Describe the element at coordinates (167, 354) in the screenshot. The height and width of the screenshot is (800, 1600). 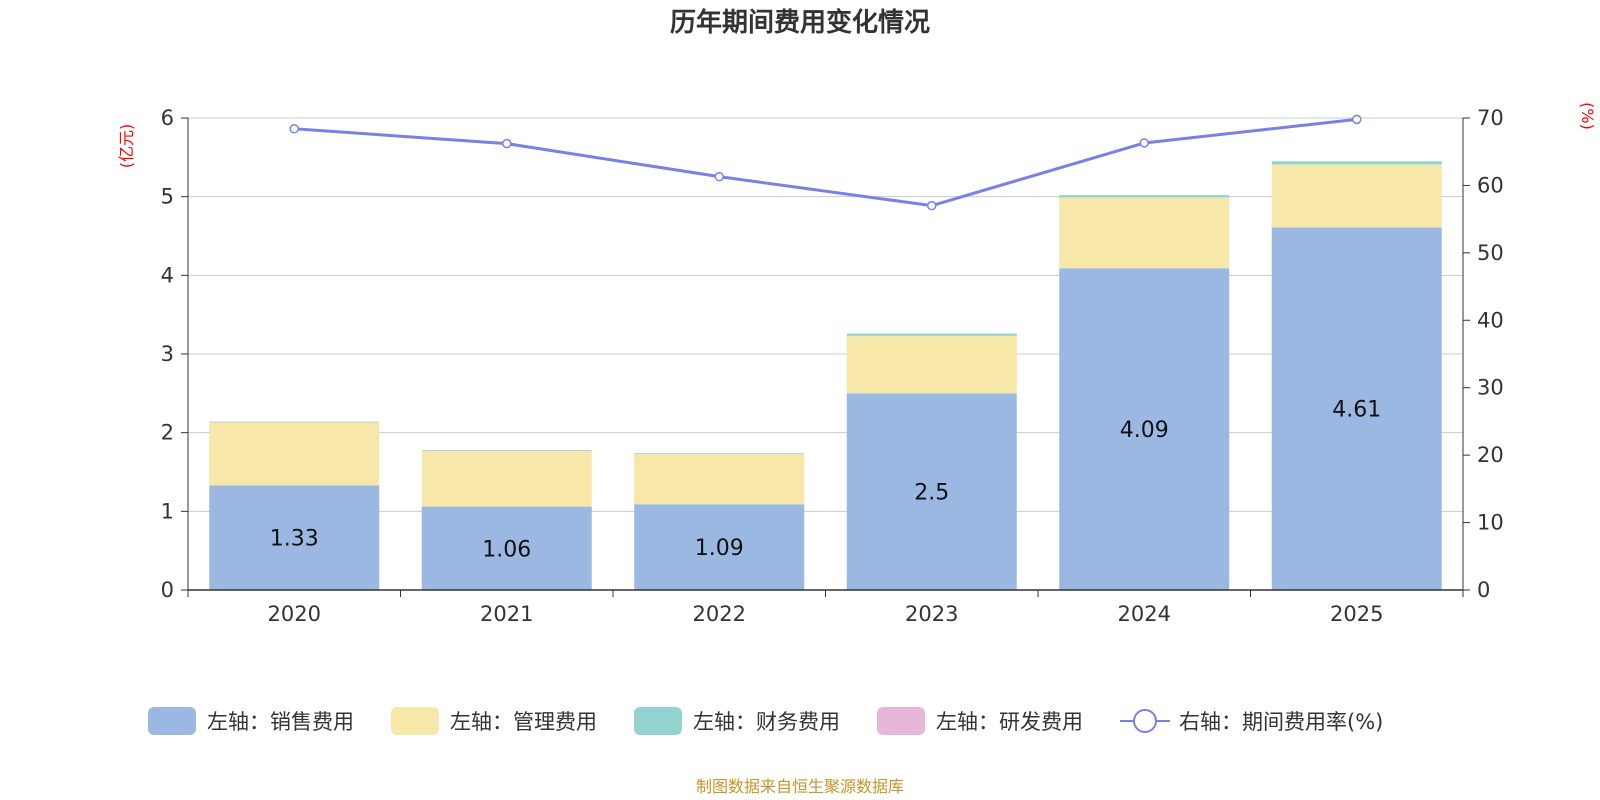
I see `left-tick-label: 3` at that location.